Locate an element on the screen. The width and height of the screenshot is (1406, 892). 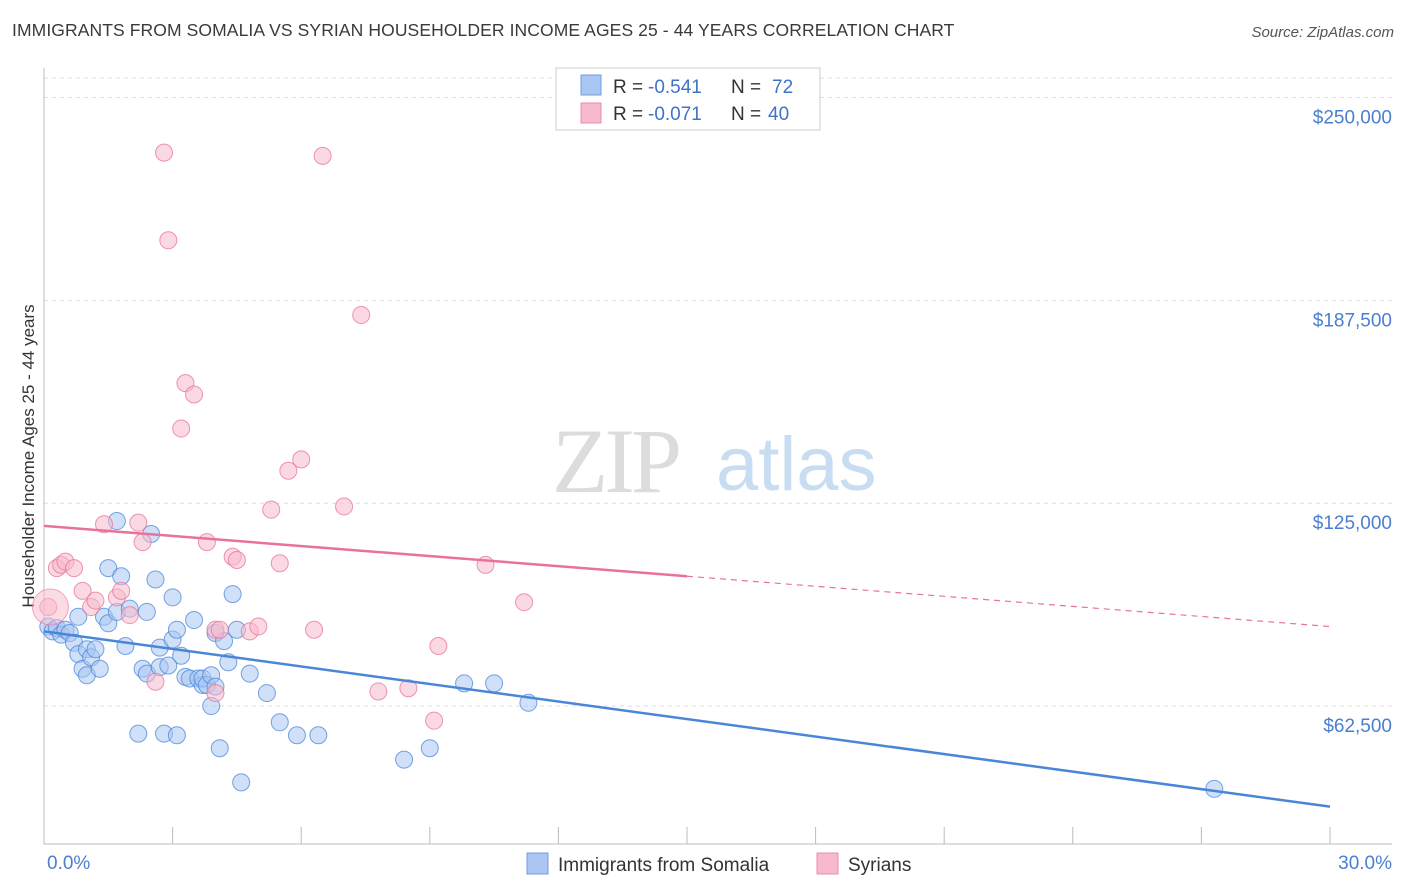
bottom-legend-label-syrians: Syrians is located at coordinates (879, 865).